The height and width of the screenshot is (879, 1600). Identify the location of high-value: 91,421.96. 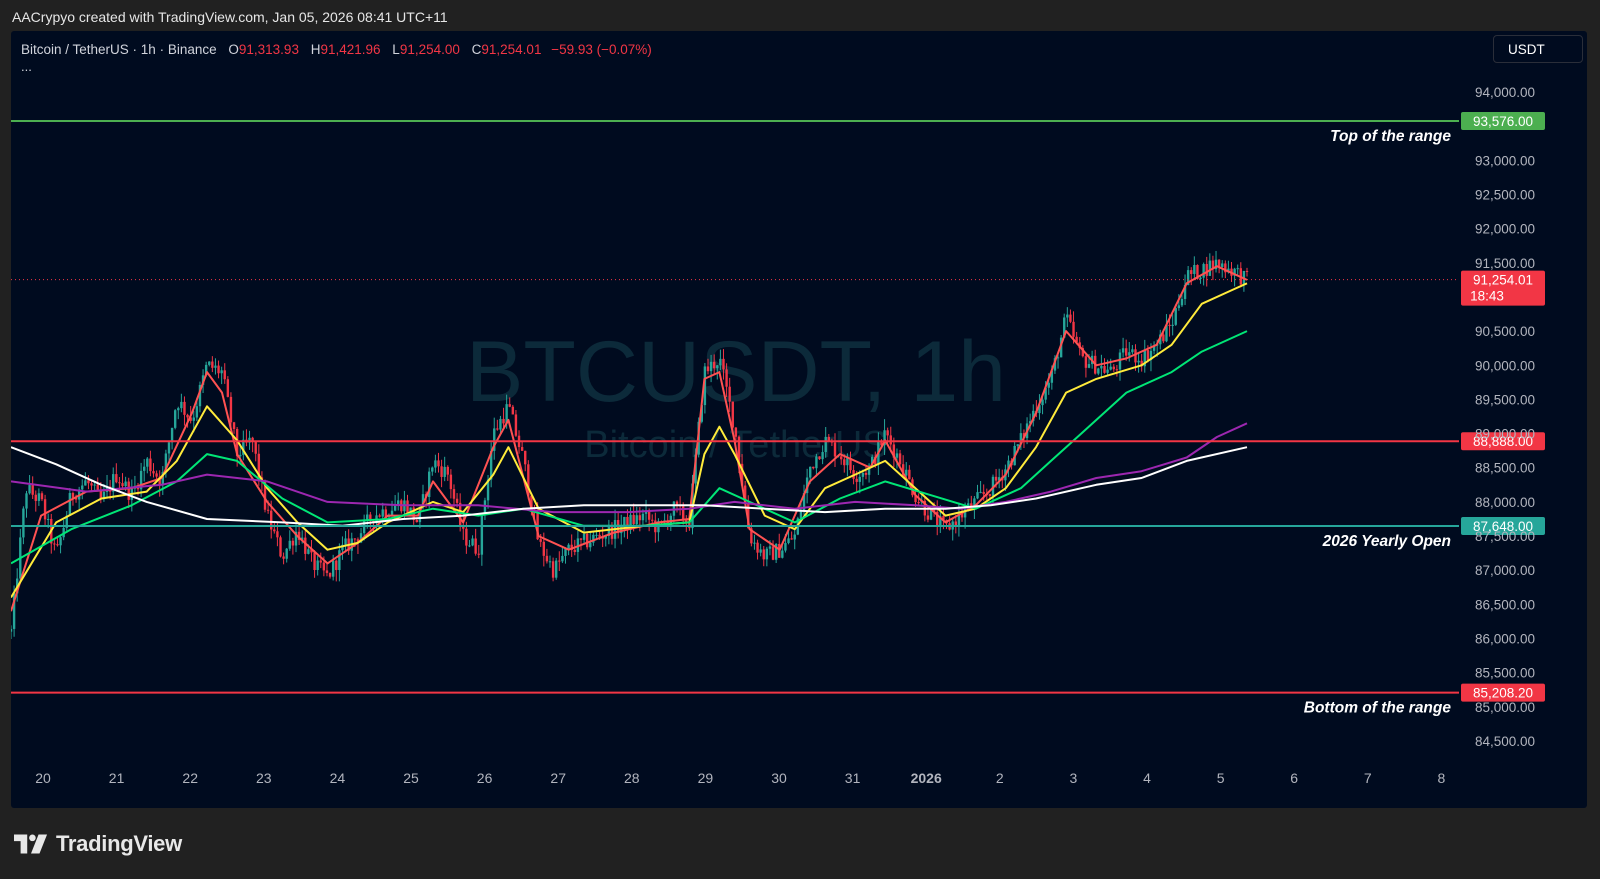
(350, 49).